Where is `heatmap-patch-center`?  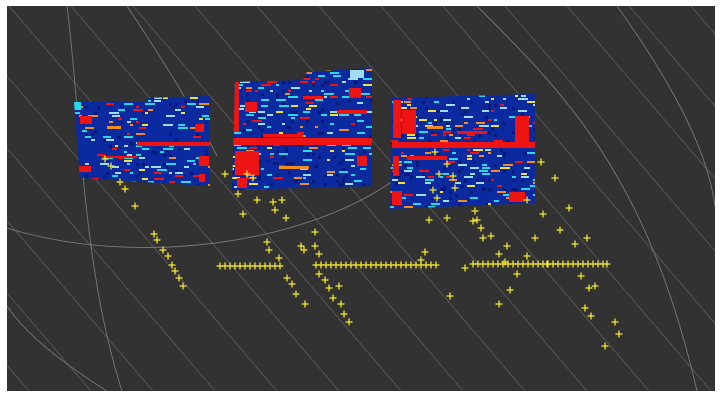 heatmap-patch-center is located at coordinates (302, 128).